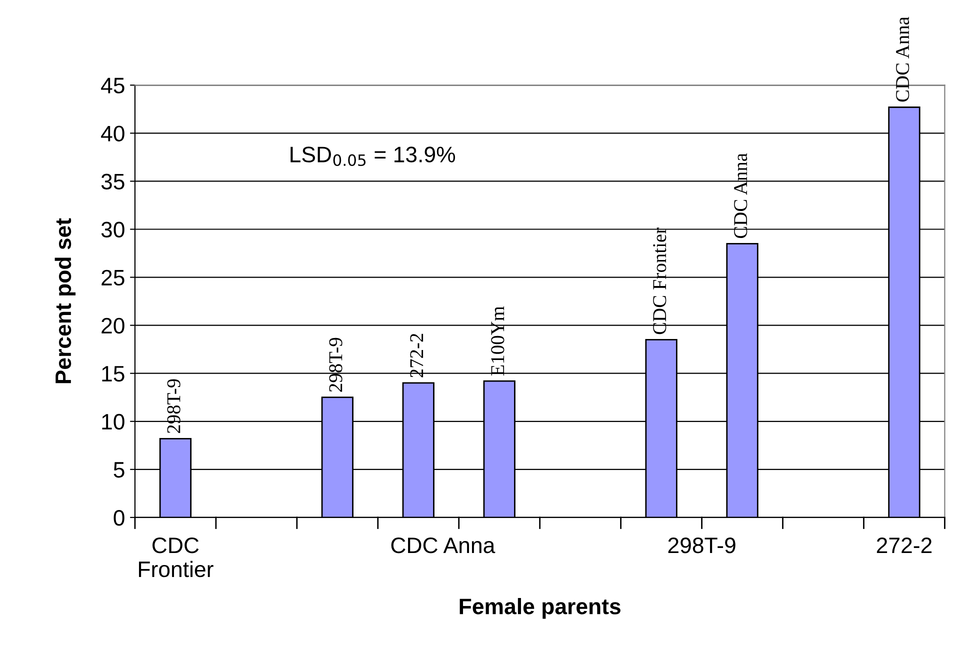 This screenshot has height=655, width=964. Describe the element at coordinates (540, 608) in the screenshot. I see `x-axis-title: Female parents` at that location.